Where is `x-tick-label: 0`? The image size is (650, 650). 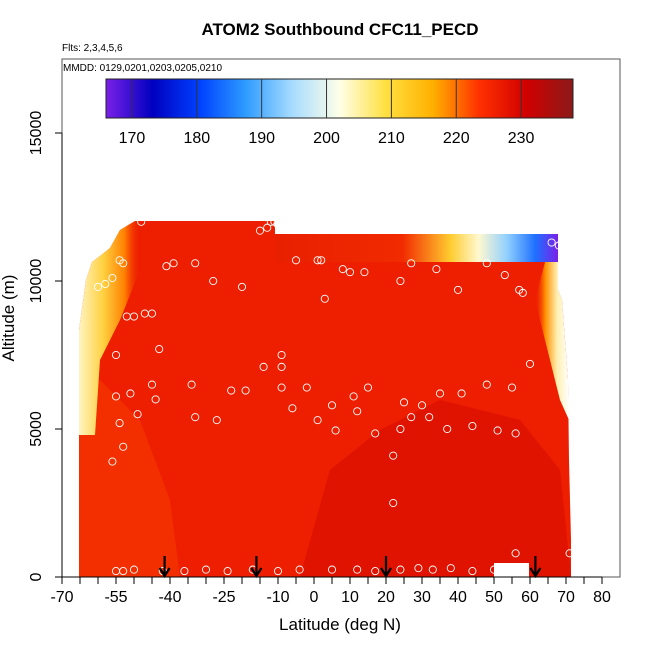
x-tick-label: 0 is located at coordinates (314, 597).